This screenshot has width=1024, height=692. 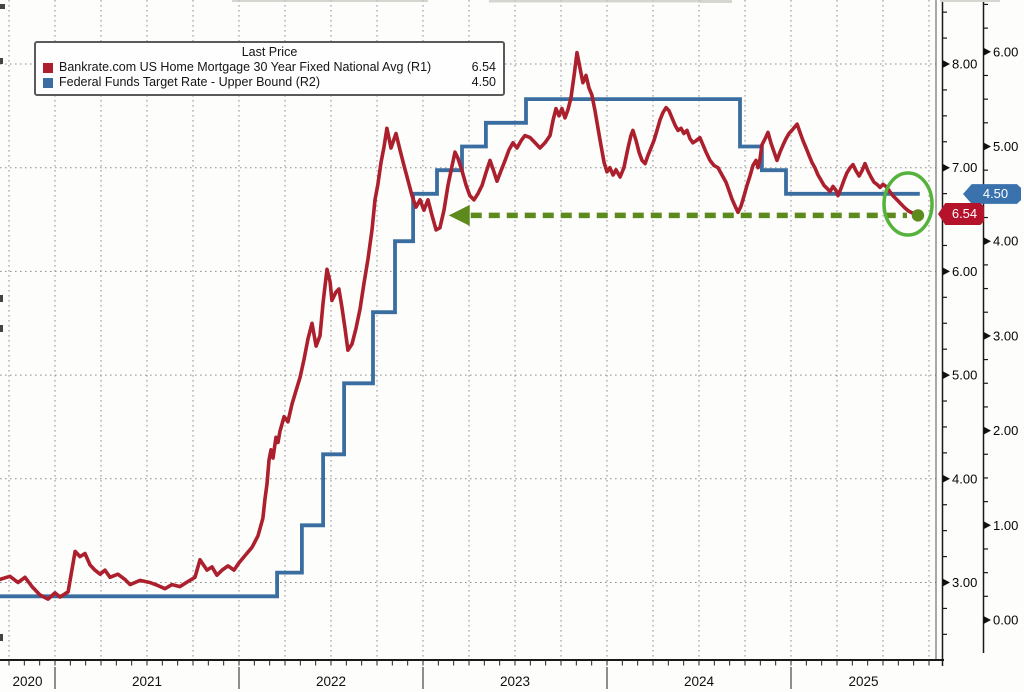 I want to click on legend-title: Last Price, so click(x=269, y=52).